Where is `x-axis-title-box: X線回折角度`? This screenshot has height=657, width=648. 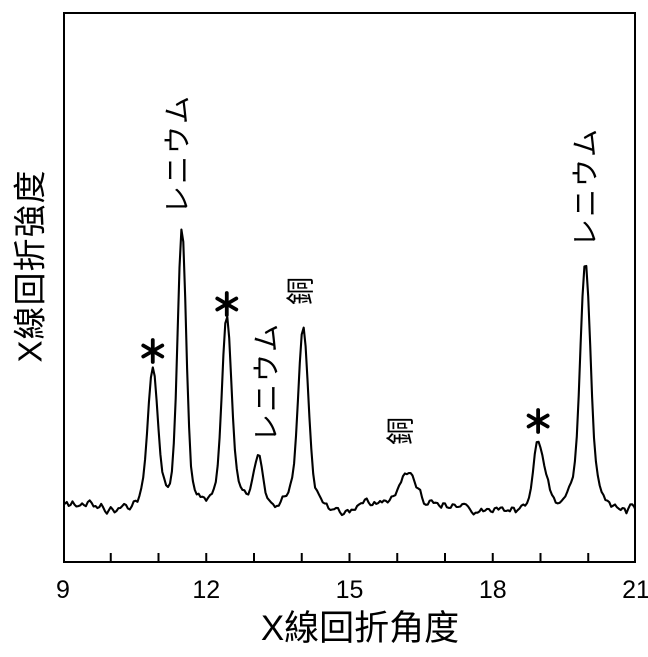
x-axis-title-box: X線回折角度 is located at coordinates (360, 625).